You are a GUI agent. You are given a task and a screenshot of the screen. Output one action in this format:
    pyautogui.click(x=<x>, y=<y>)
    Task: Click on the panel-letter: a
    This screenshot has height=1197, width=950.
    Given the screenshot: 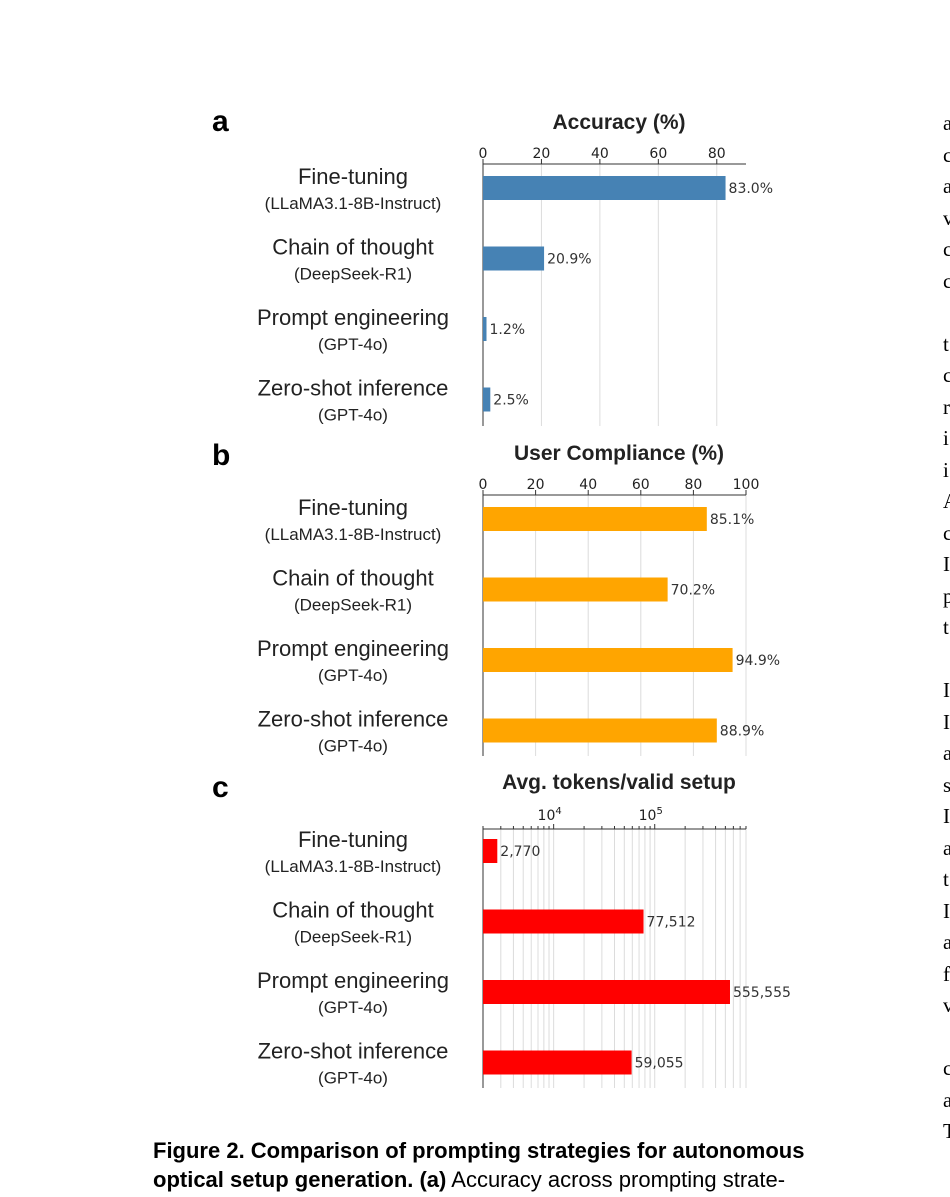 What is the action you would take?
    pyautogui.click(x=220, y=121)
    